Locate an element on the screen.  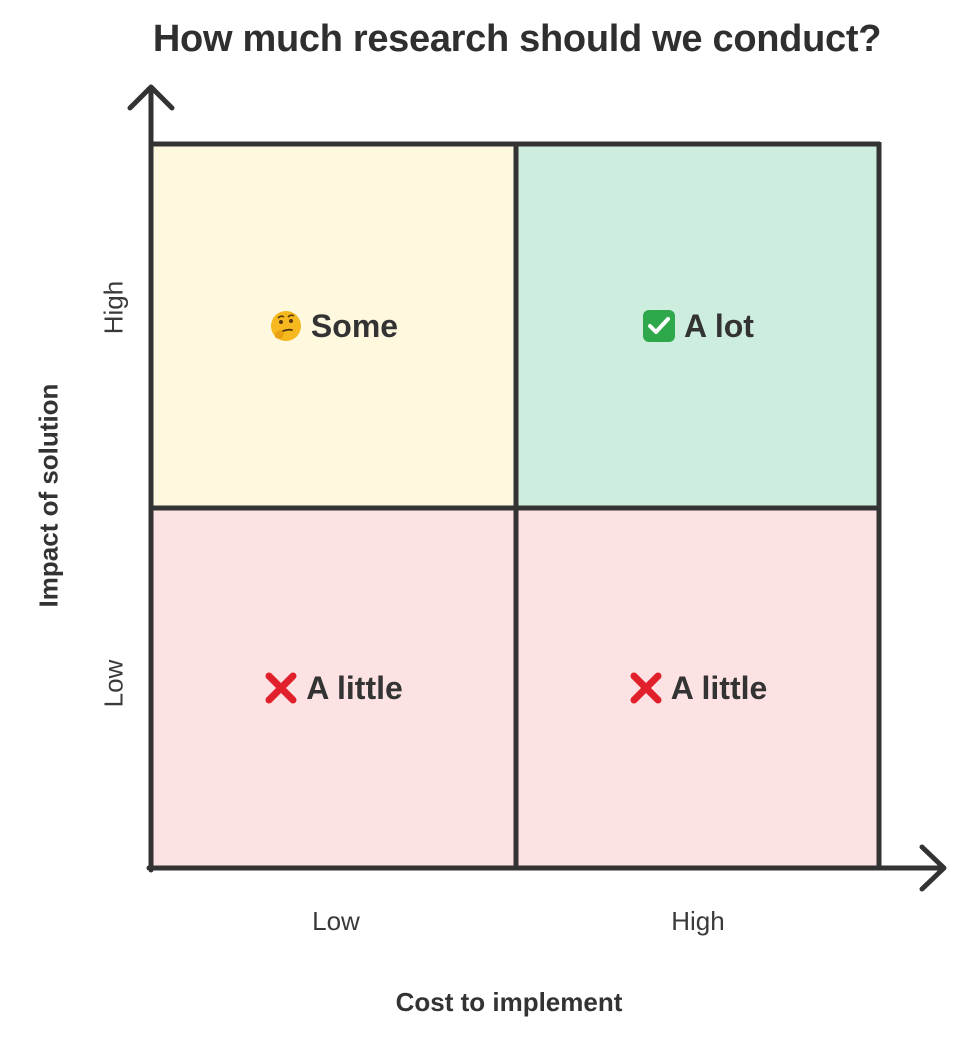
quadrant-bottom-left-content: A little is located at coordinates (333, 688).